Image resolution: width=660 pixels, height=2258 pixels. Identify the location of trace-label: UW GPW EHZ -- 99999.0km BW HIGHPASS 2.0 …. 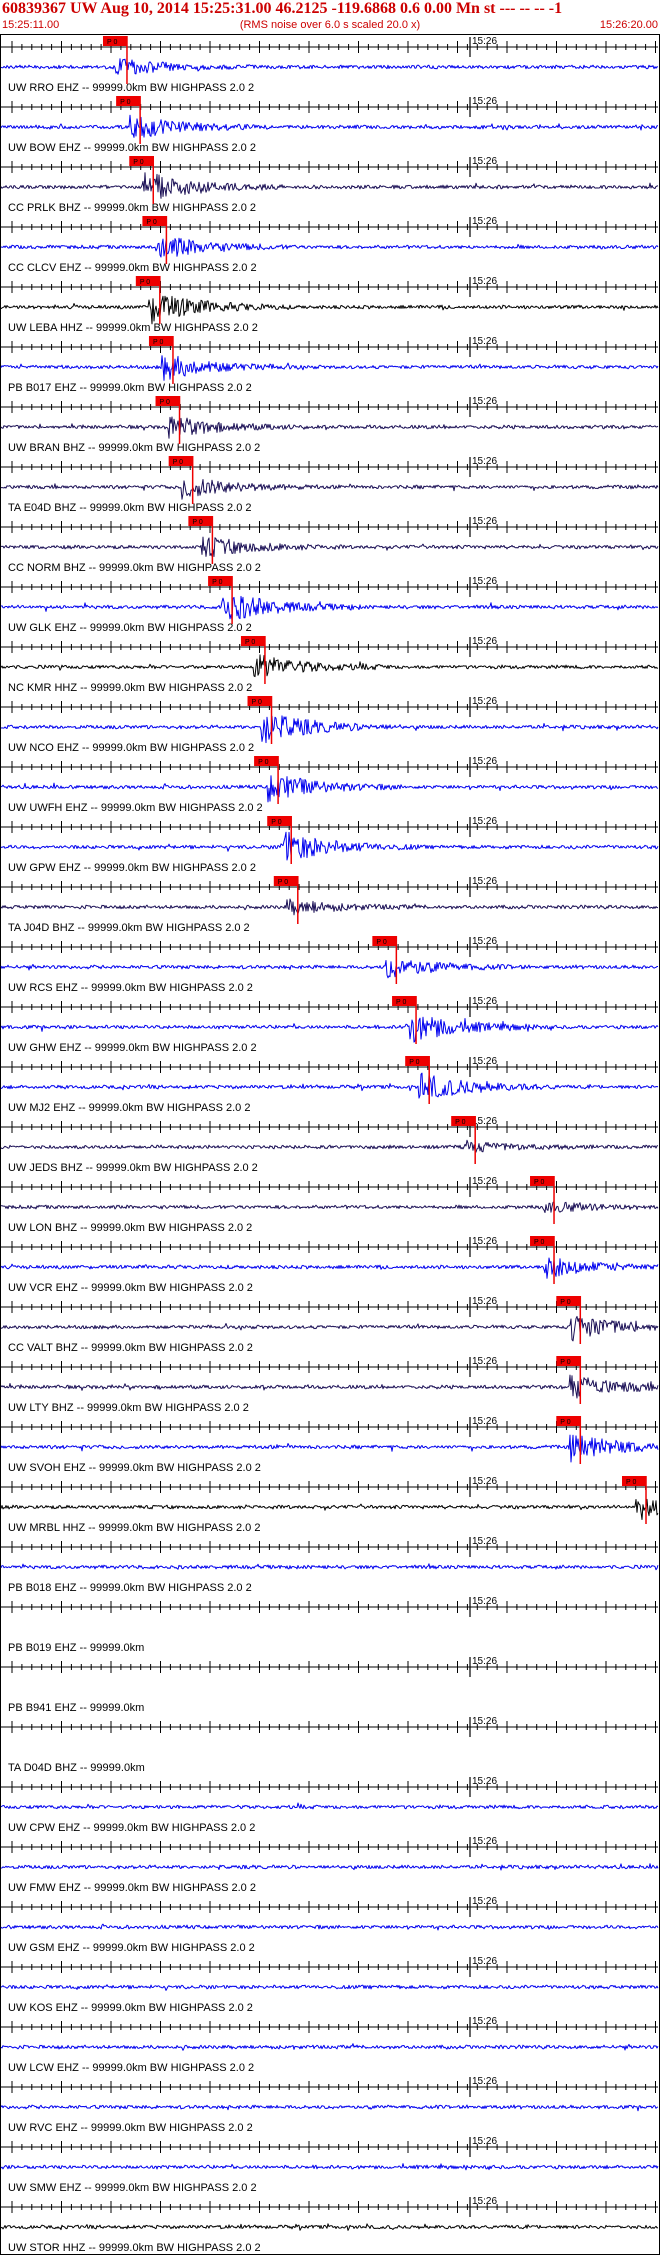
(132, 868).